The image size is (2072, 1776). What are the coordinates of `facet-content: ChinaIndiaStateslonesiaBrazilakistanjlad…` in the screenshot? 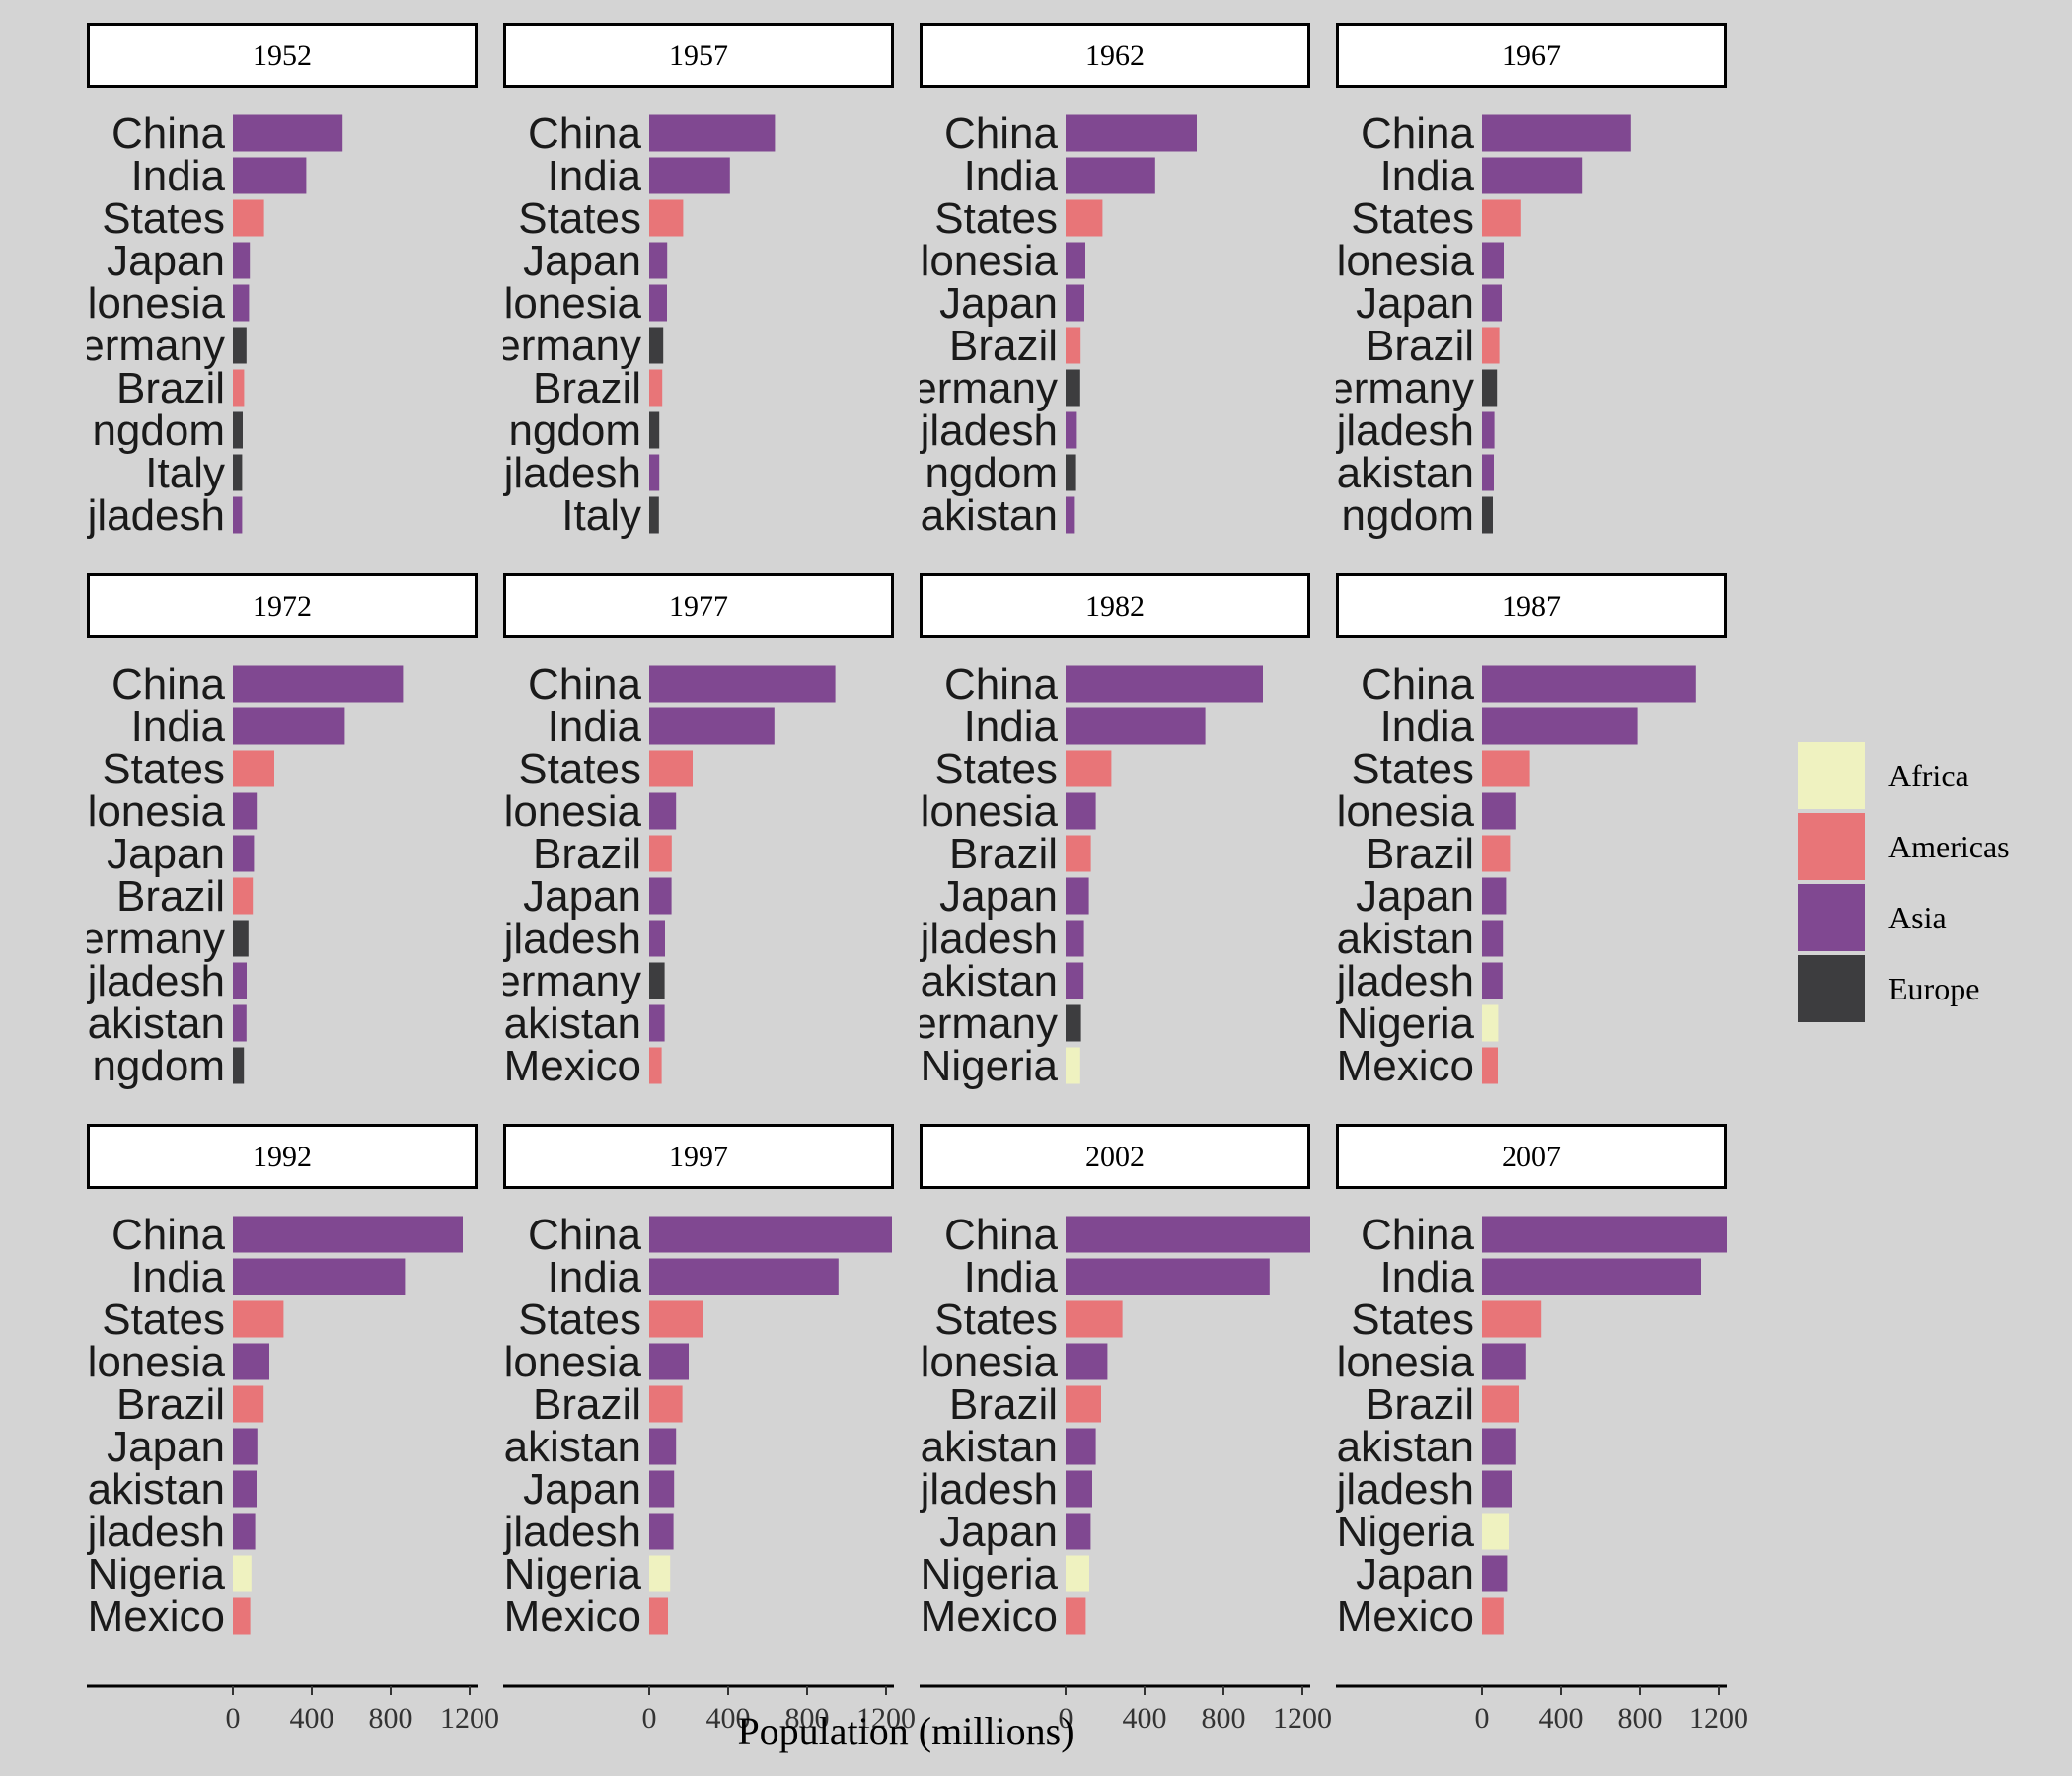 It's located at (1115, 1426).